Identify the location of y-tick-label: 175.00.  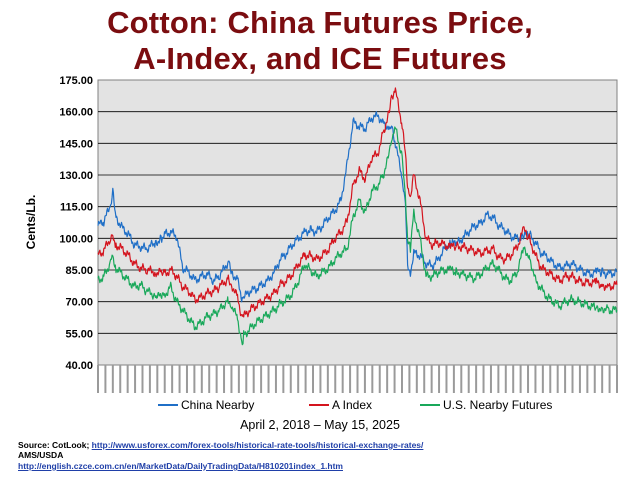
(76, 81).